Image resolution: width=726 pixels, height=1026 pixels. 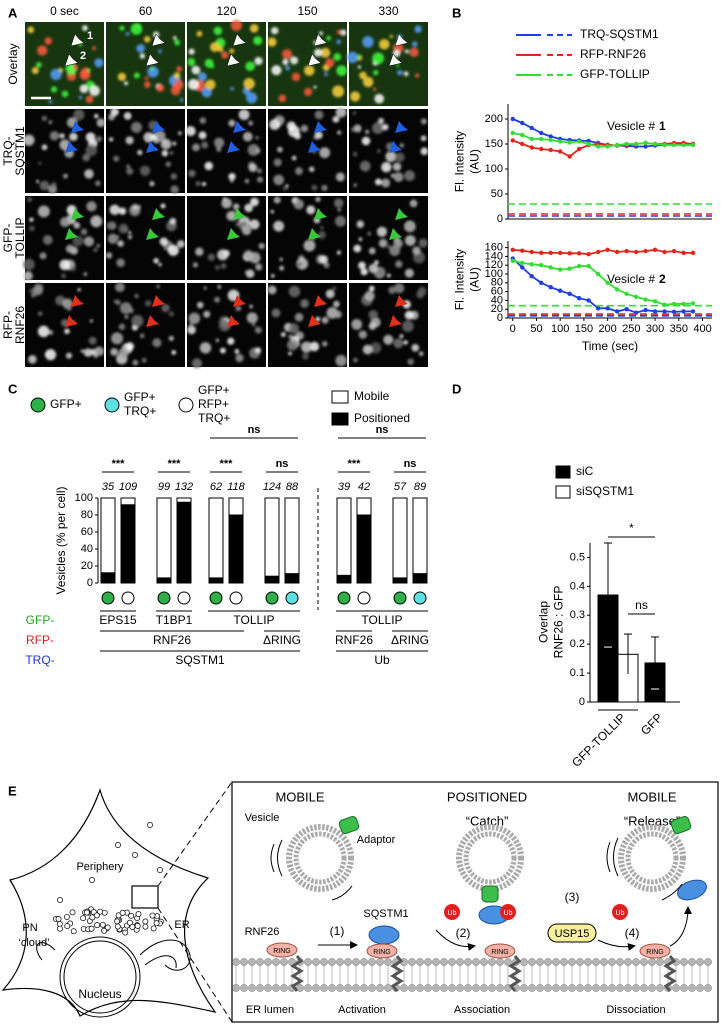 I want to click on x-tick-label: 350, so click(x=679, y=329).